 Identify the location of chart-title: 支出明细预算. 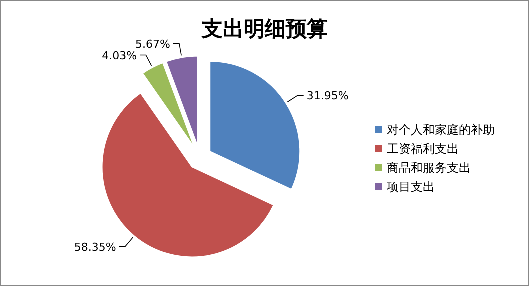
(264, 29).